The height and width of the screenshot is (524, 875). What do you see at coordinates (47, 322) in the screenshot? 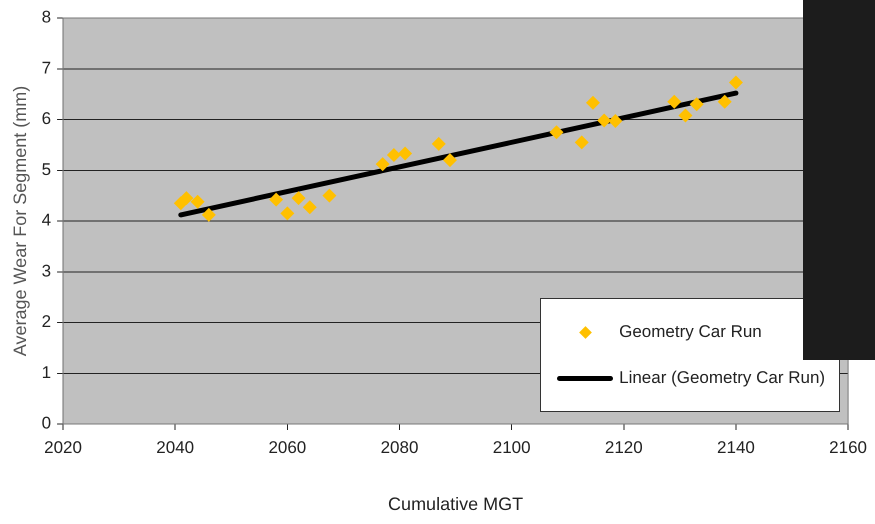
I see `y-tick-label: 2` at bounding box center [47, 322].